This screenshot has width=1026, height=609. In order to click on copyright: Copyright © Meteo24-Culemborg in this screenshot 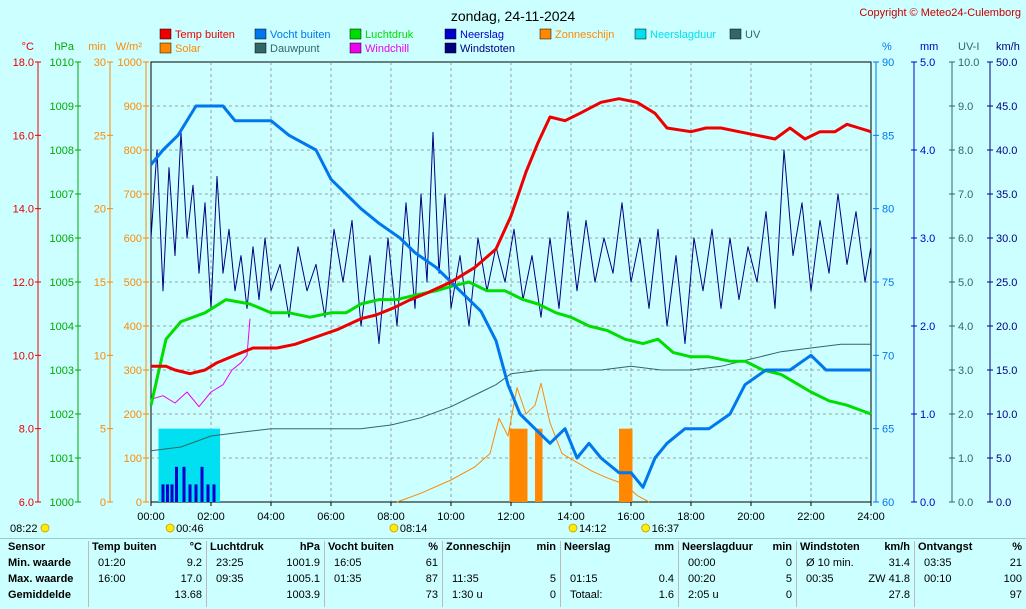, I will do `click(940, 13)`.